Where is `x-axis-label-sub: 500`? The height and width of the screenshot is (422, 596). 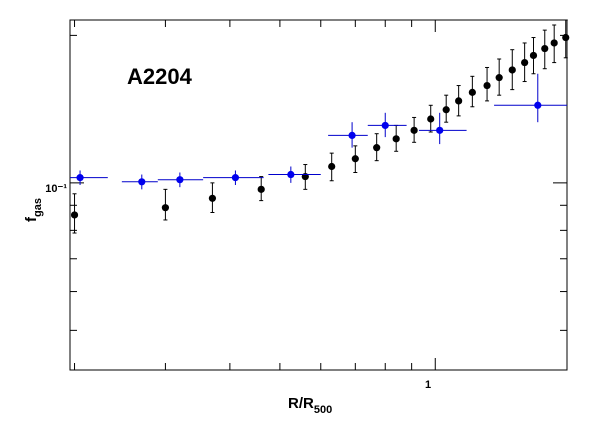 x-axis-label-sub: 500 is located at coordinates (323, 410).